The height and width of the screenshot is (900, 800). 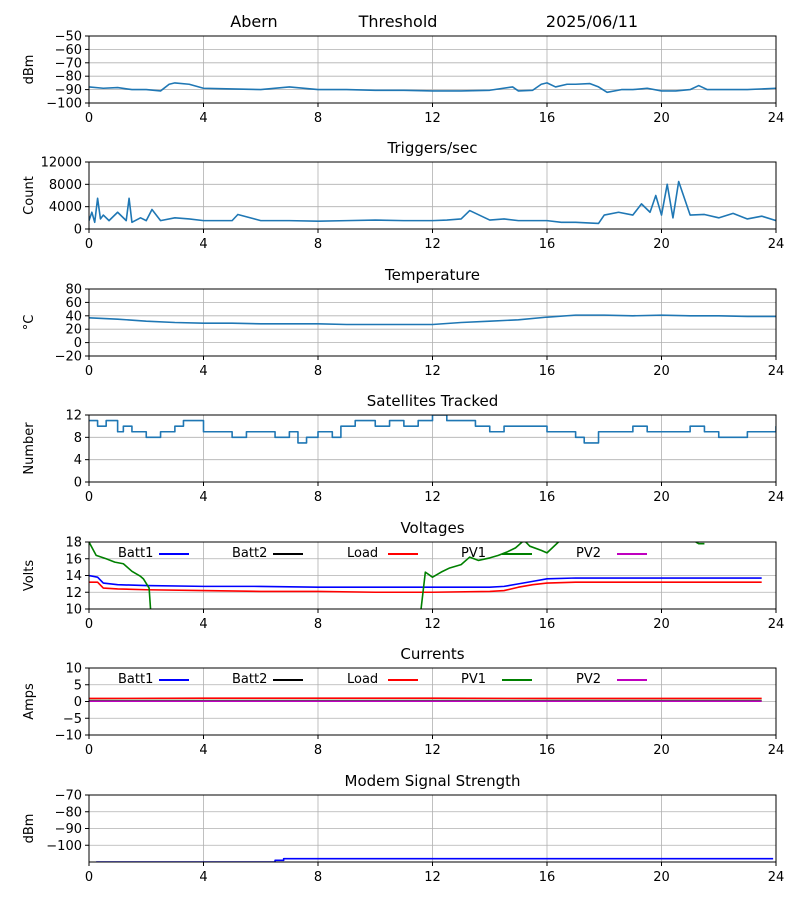 I want to click on y-tick-label: 20, so click(x=73, y=330).